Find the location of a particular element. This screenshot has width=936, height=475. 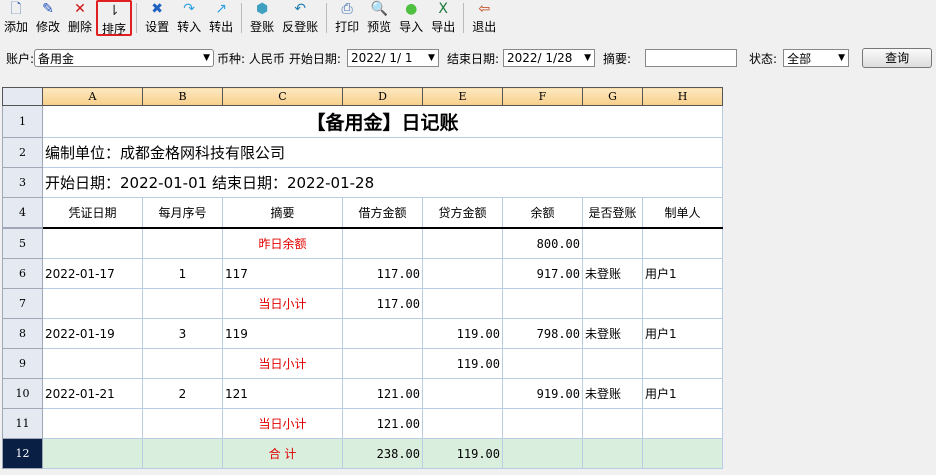

toolbar-button-3: ⇂ 排序 is located at coordinates (114, 18).